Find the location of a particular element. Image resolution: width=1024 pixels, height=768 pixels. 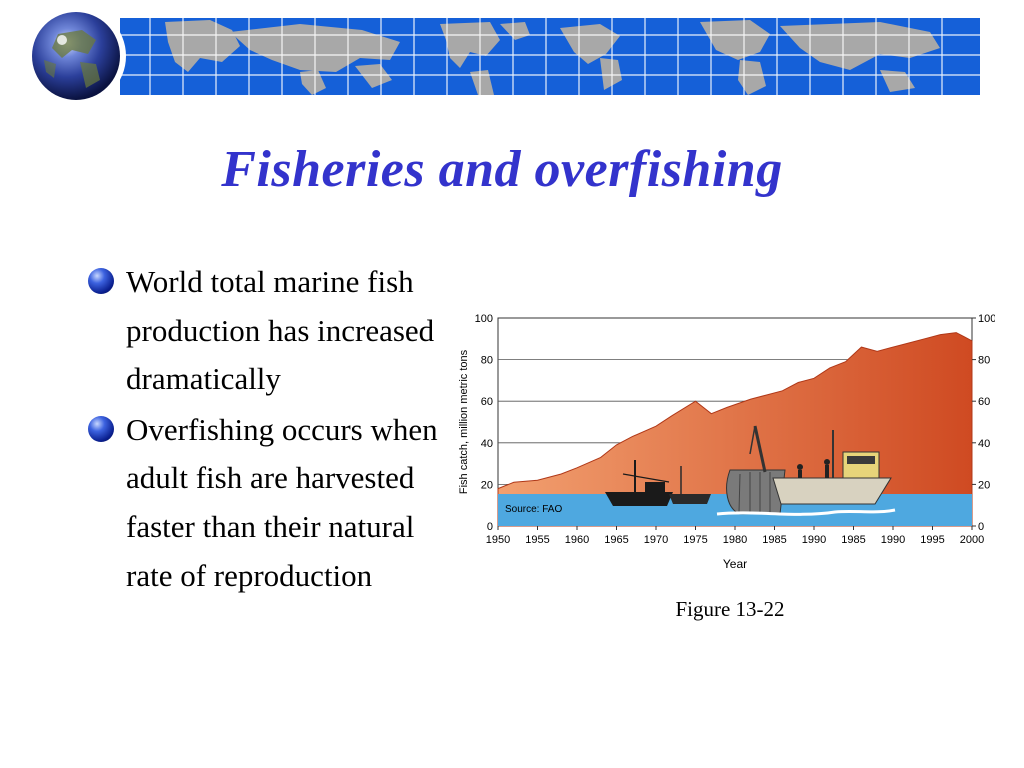

world-map-land is located at coordinates (552, 57).